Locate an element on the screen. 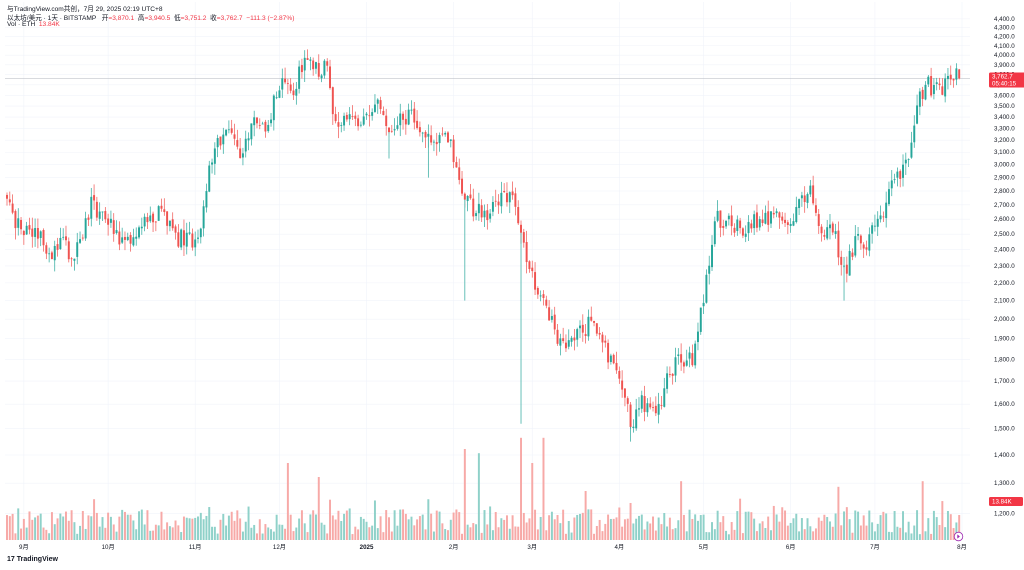 The height and width of the screenshot is (570, 1024). price-tick-label: 2,500.0 is located at coordinates (1004, 234).